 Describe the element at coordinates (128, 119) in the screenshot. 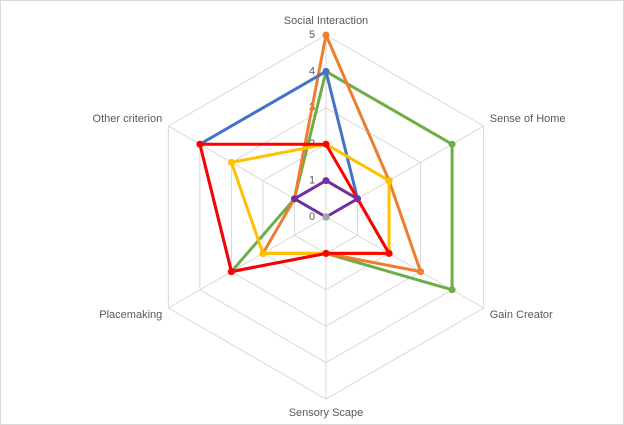

I see `axis-label: Other criterion` at that location.